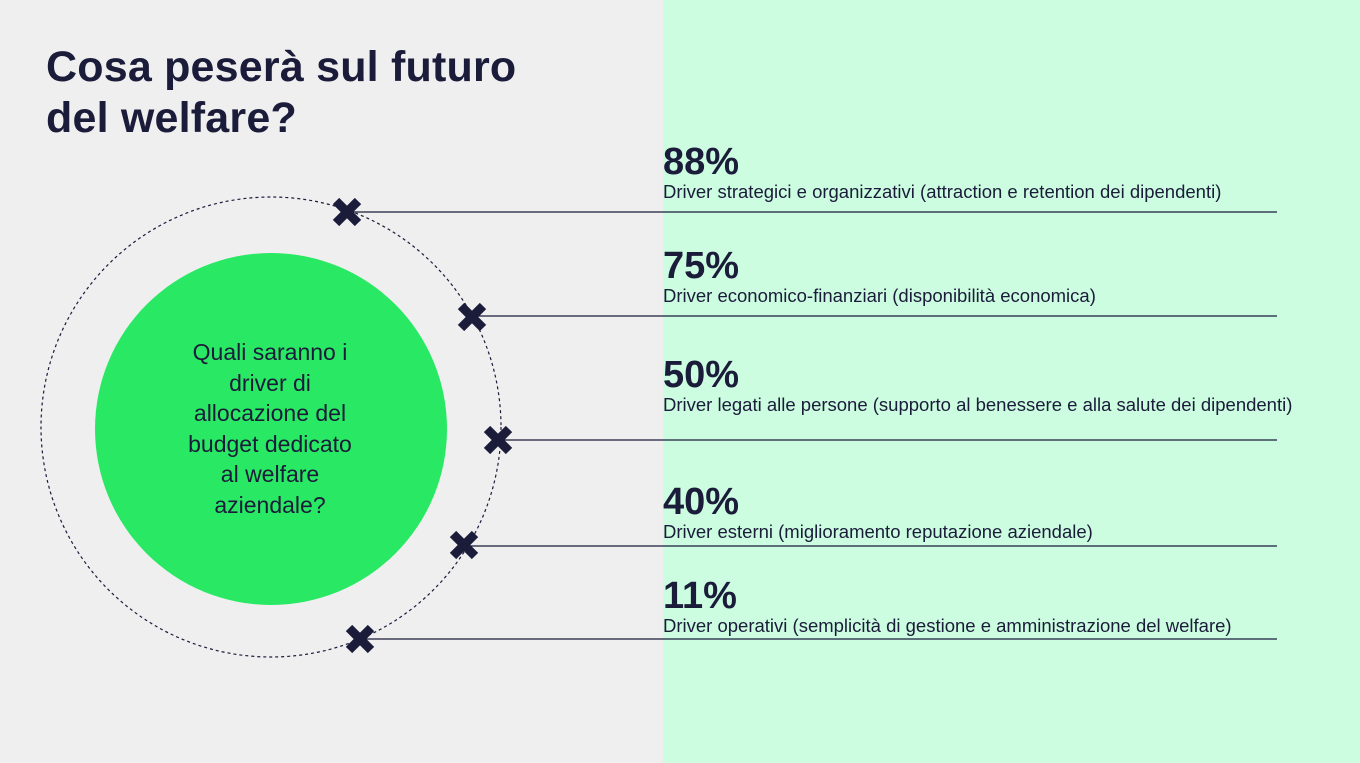 Image resolution: width=1360 pixels, height=763 pixels. I want to click on question-line: al welfare, so click(270, 474).